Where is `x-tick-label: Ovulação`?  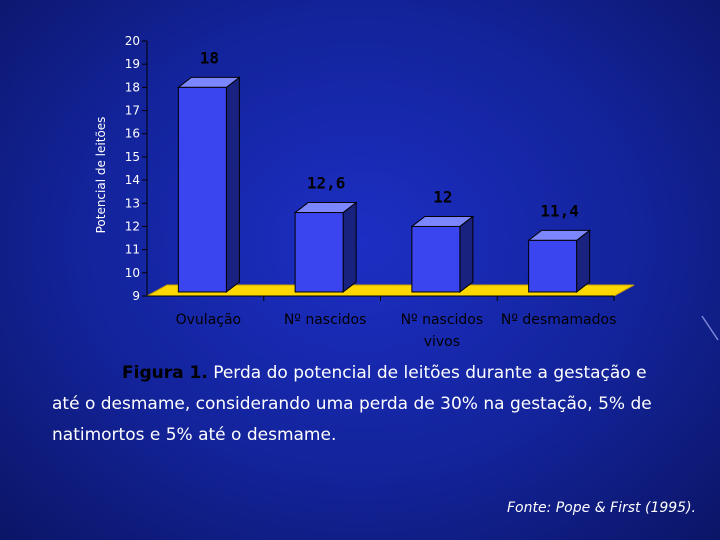 x-tick-label: Ovulação is located at coordinates (209, 320).